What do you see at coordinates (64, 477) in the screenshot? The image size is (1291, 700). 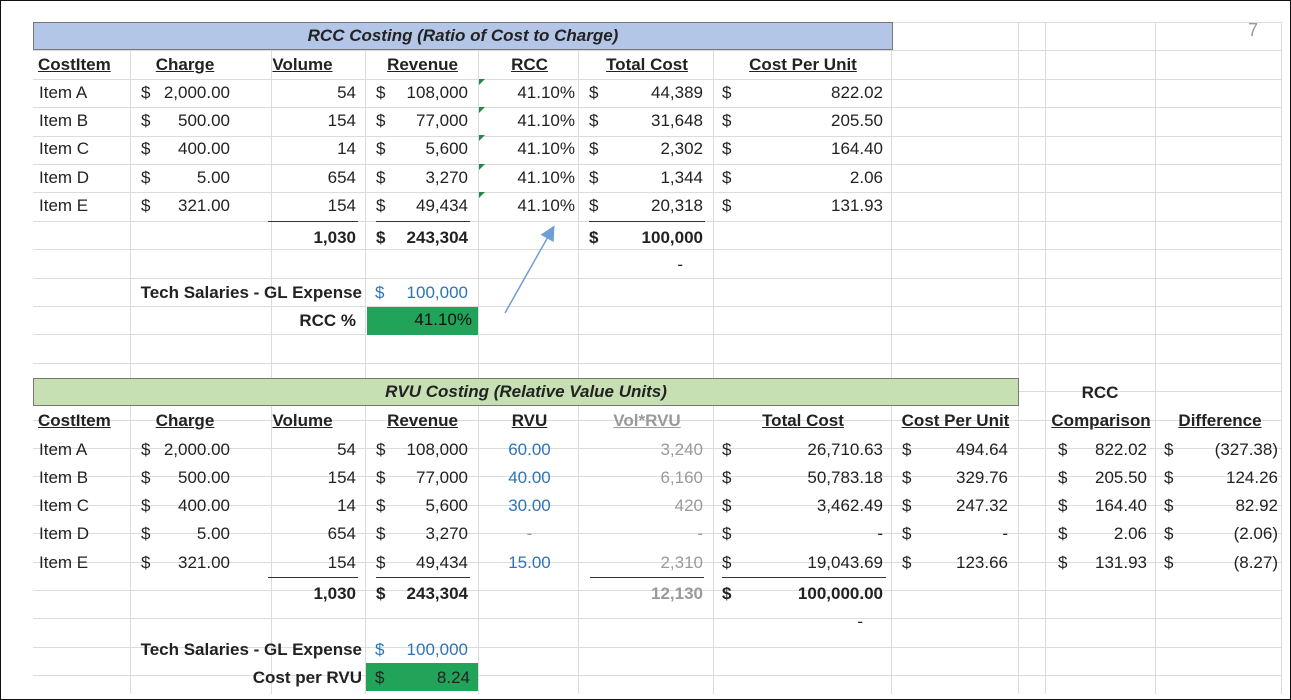 I see `rvu-row-item: Item B` at bounding box center [64, 477].